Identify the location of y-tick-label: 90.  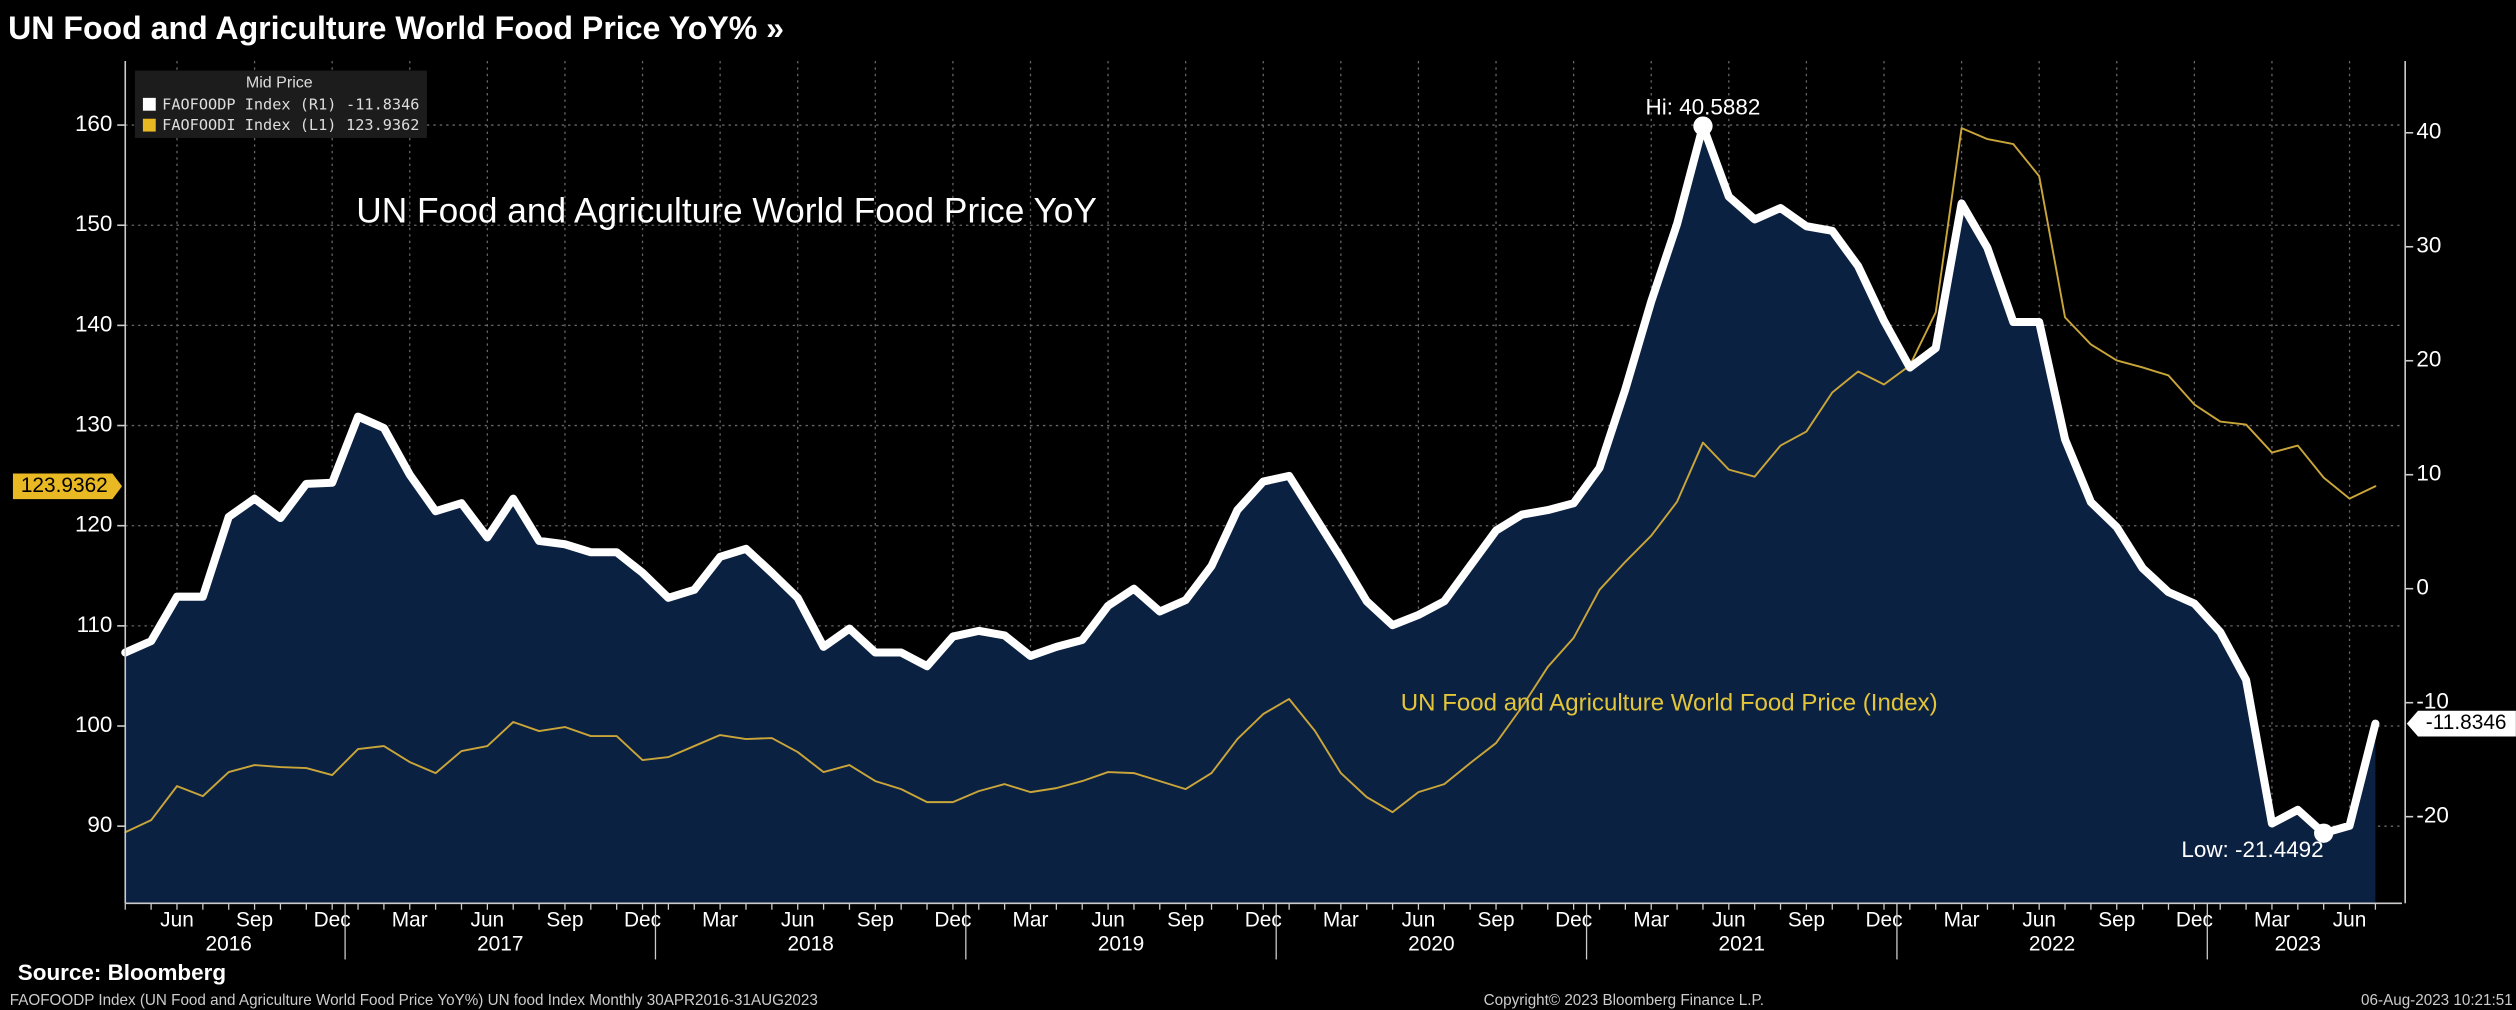
(99, 824).